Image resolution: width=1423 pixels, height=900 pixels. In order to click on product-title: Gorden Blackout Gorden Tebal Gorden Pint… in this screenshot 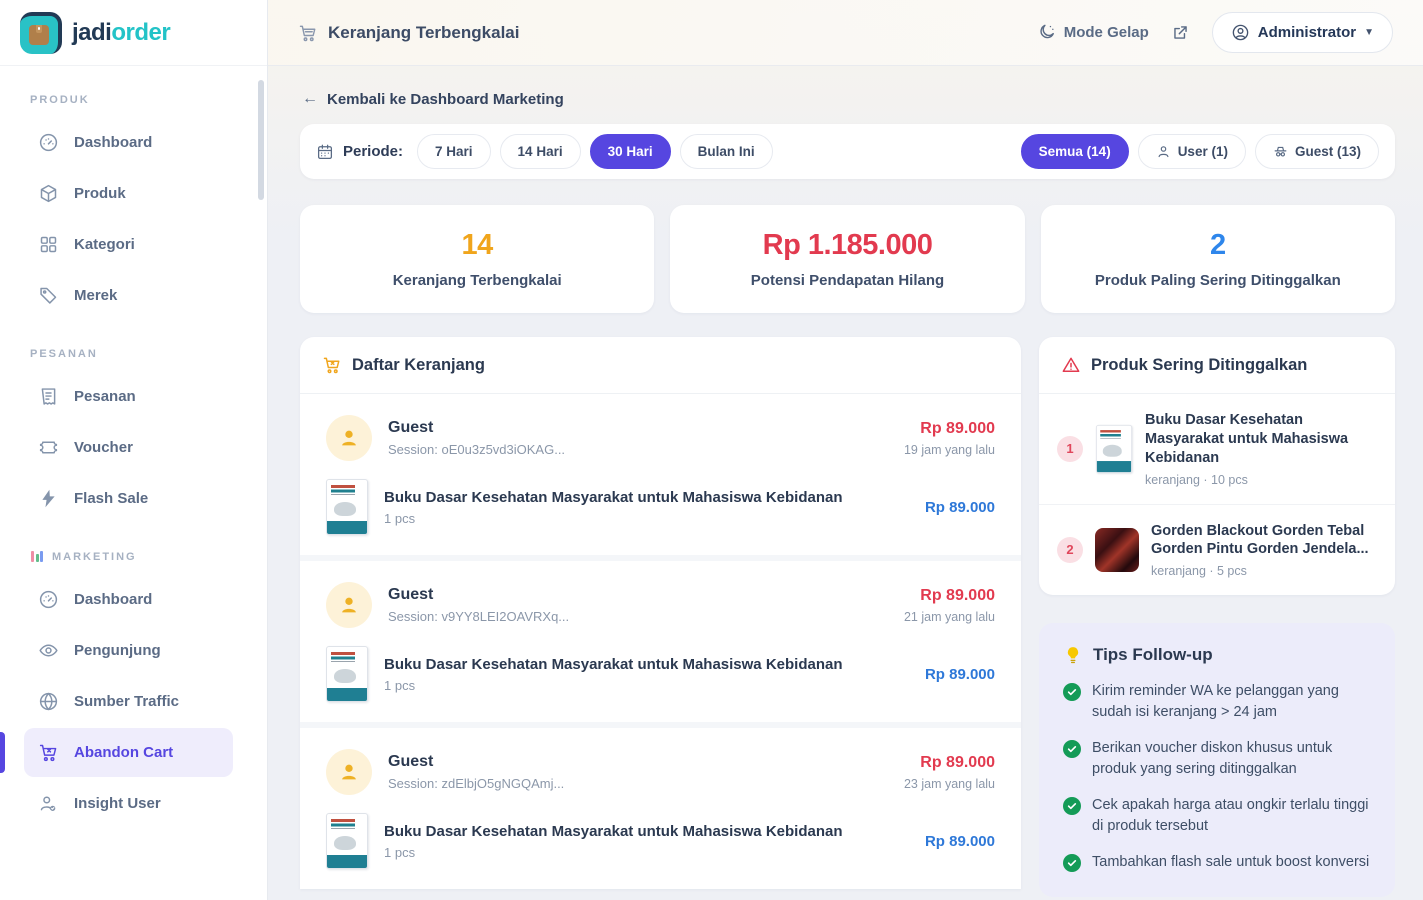, I will do `click(1260, 540)`.